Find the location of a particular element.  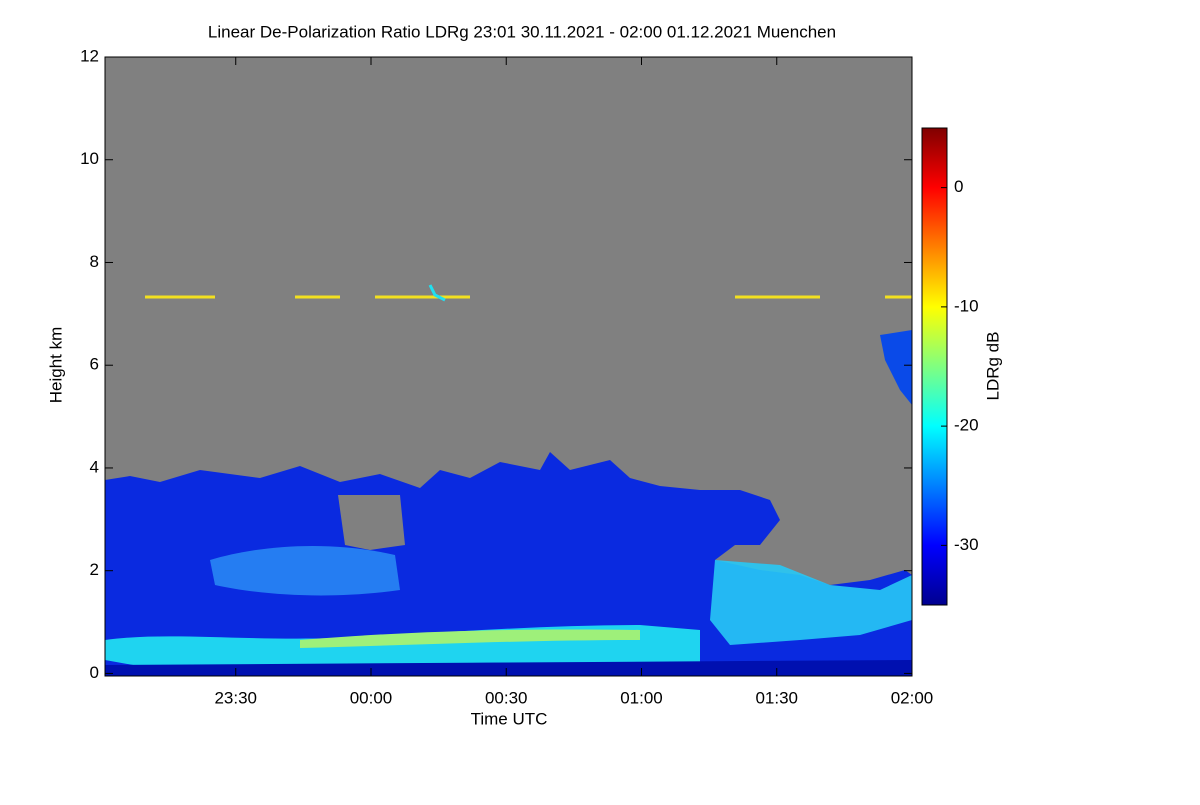

right-region is located at coordinates (811, 602).